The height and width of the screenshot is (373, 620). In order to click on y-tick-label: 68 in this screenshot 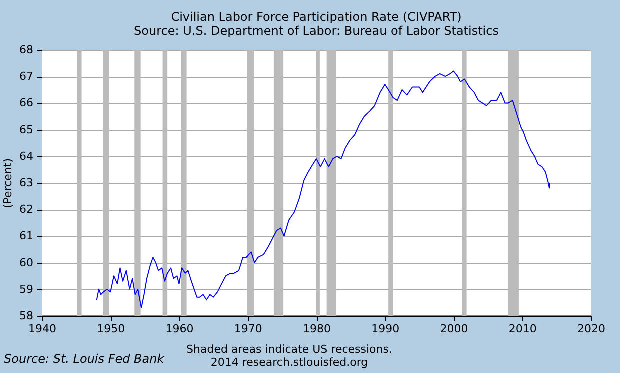, I will do `click(27, 50)`.